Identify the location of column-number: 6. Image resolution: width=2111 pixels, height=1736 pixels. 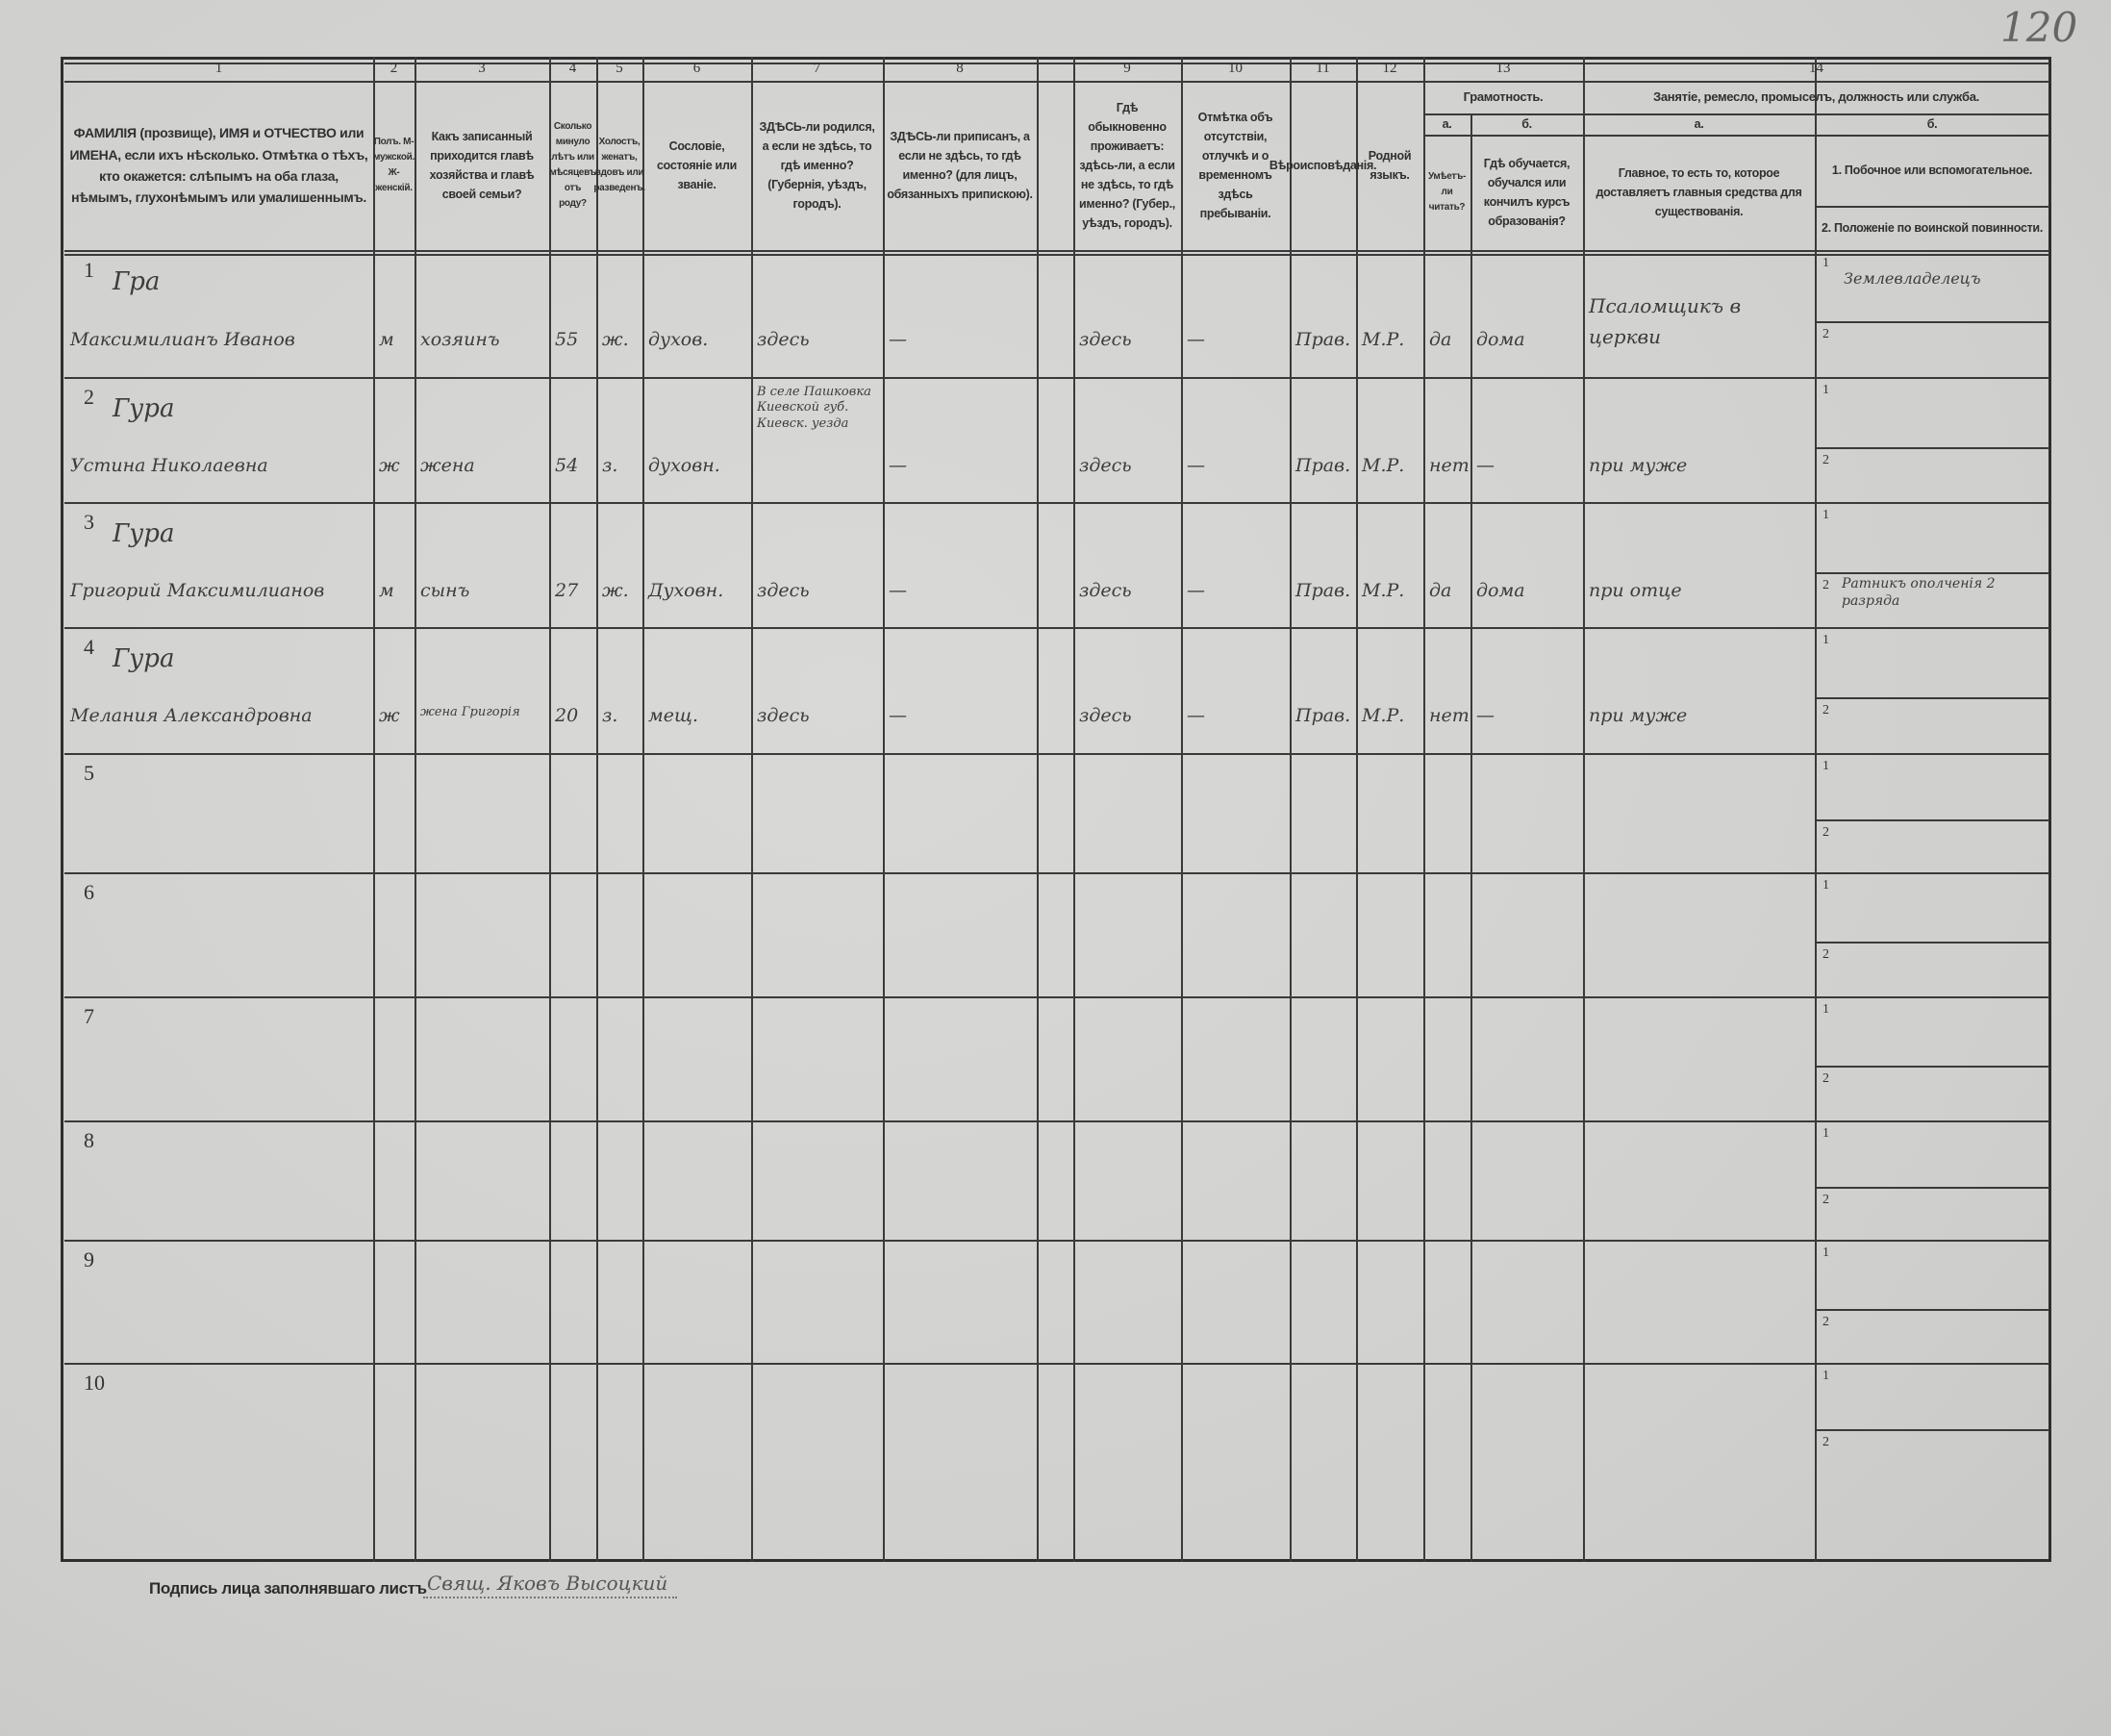
(697, 68).